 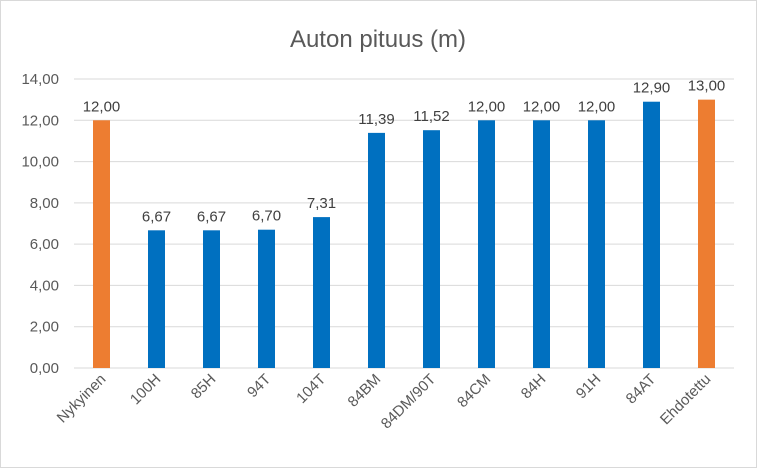 I want to click on y-tick-label: 12,00, so click(x=40, y=120).